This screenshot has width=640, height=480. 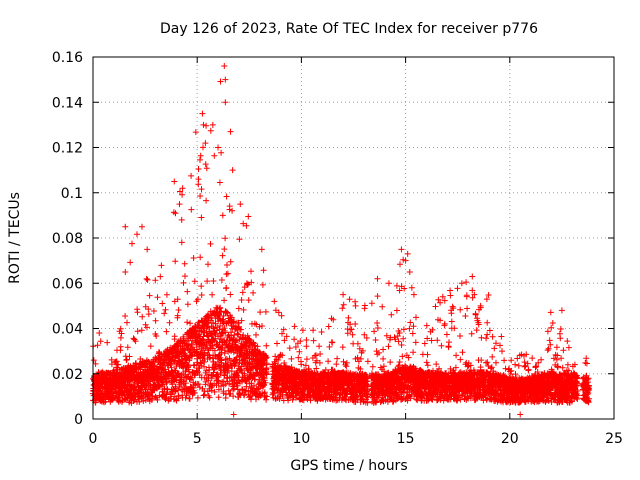 What do you see at coordinates (67, 103) in the screenshot?
I see `y-tick-label: 0.14` at bounding box center [67, 103].